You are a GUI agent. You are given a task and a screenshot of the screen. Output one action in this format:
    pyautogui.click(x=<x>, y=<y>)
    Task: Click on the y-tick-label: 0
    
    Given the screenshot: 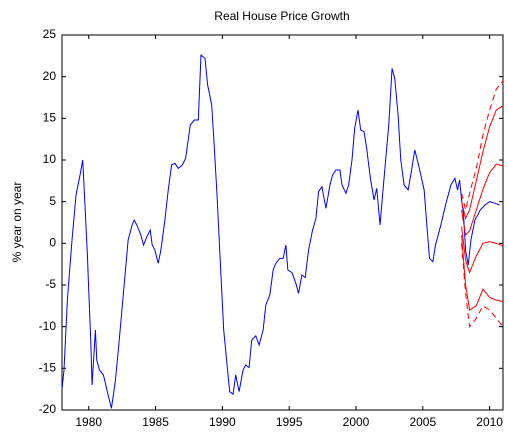 What is the action you would take?
    pyautogui.click(x=52, y=243)
    